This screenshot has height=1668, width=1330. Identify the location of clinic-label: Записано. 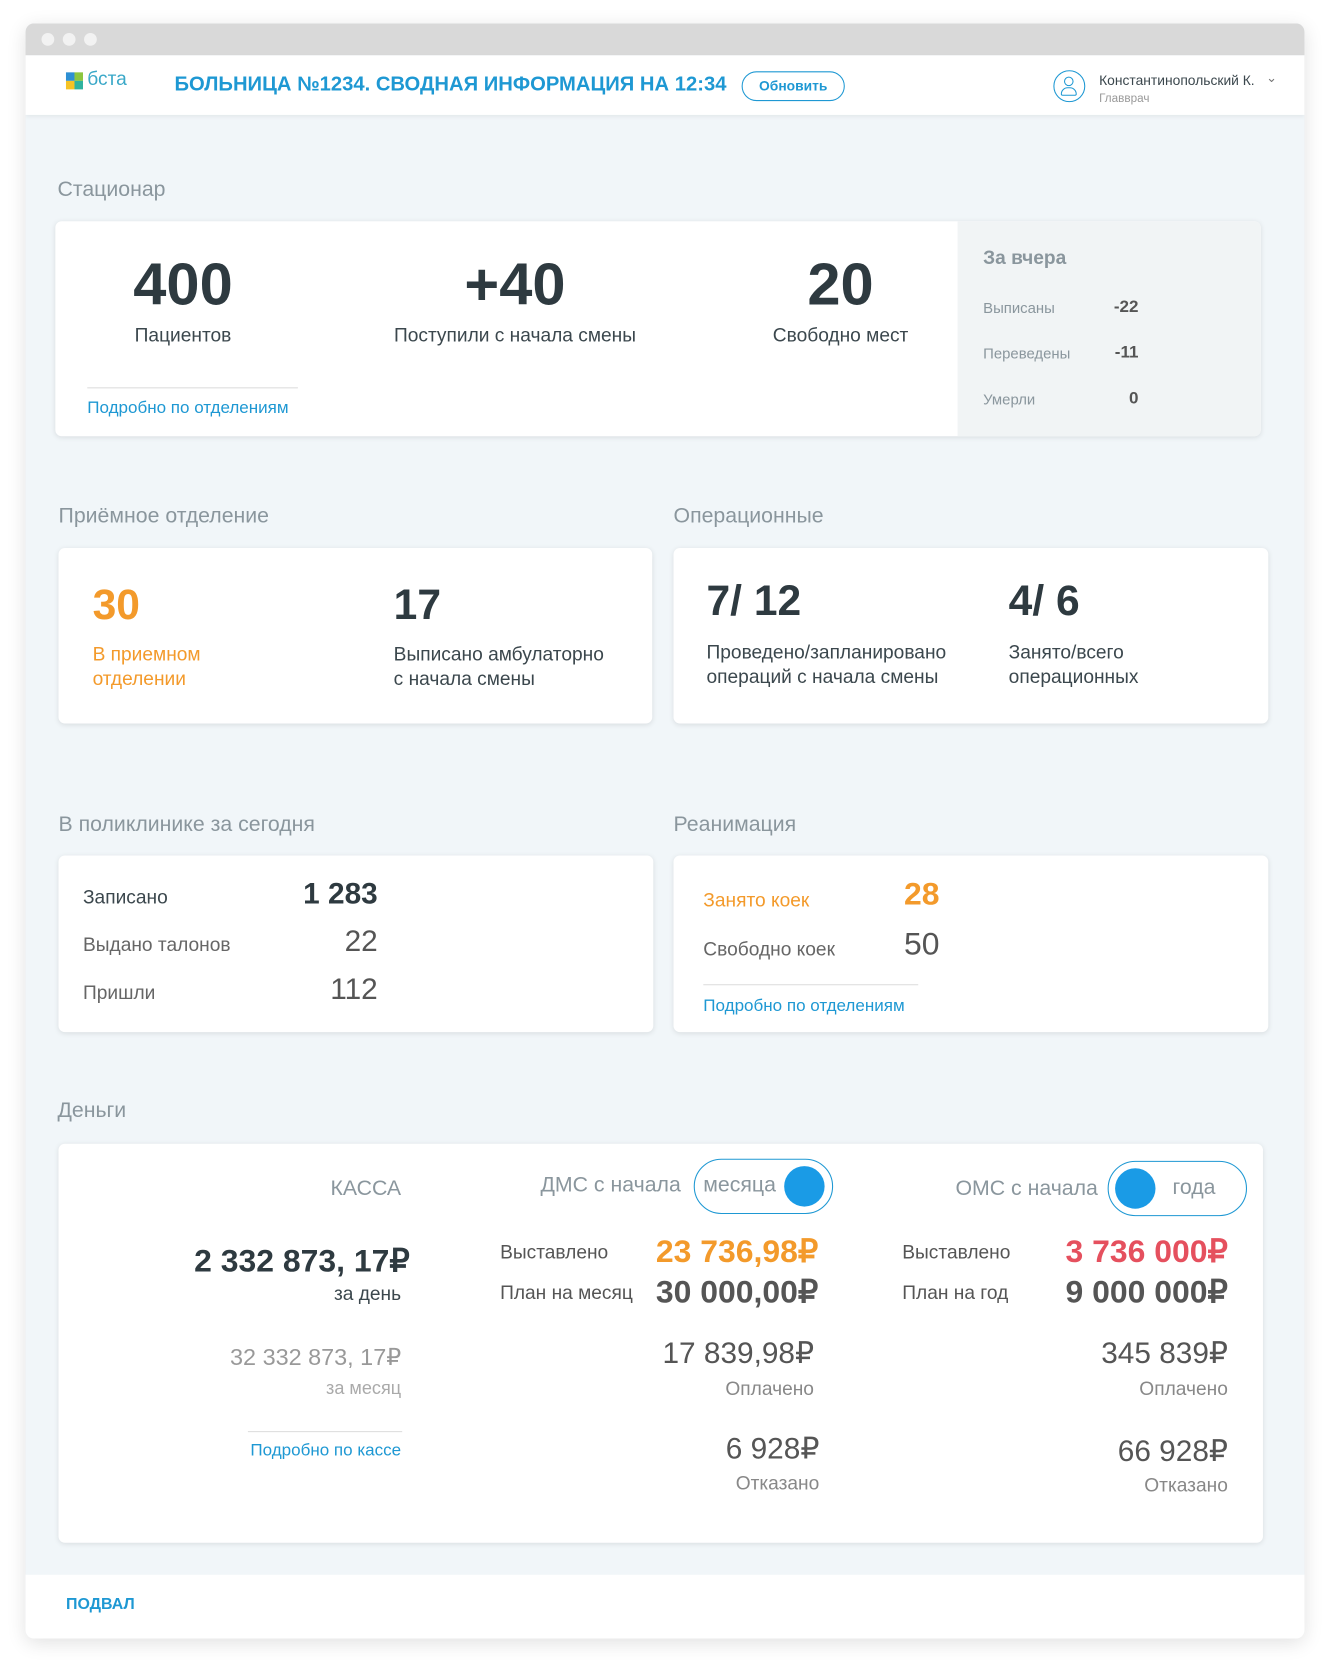
(125, 897).